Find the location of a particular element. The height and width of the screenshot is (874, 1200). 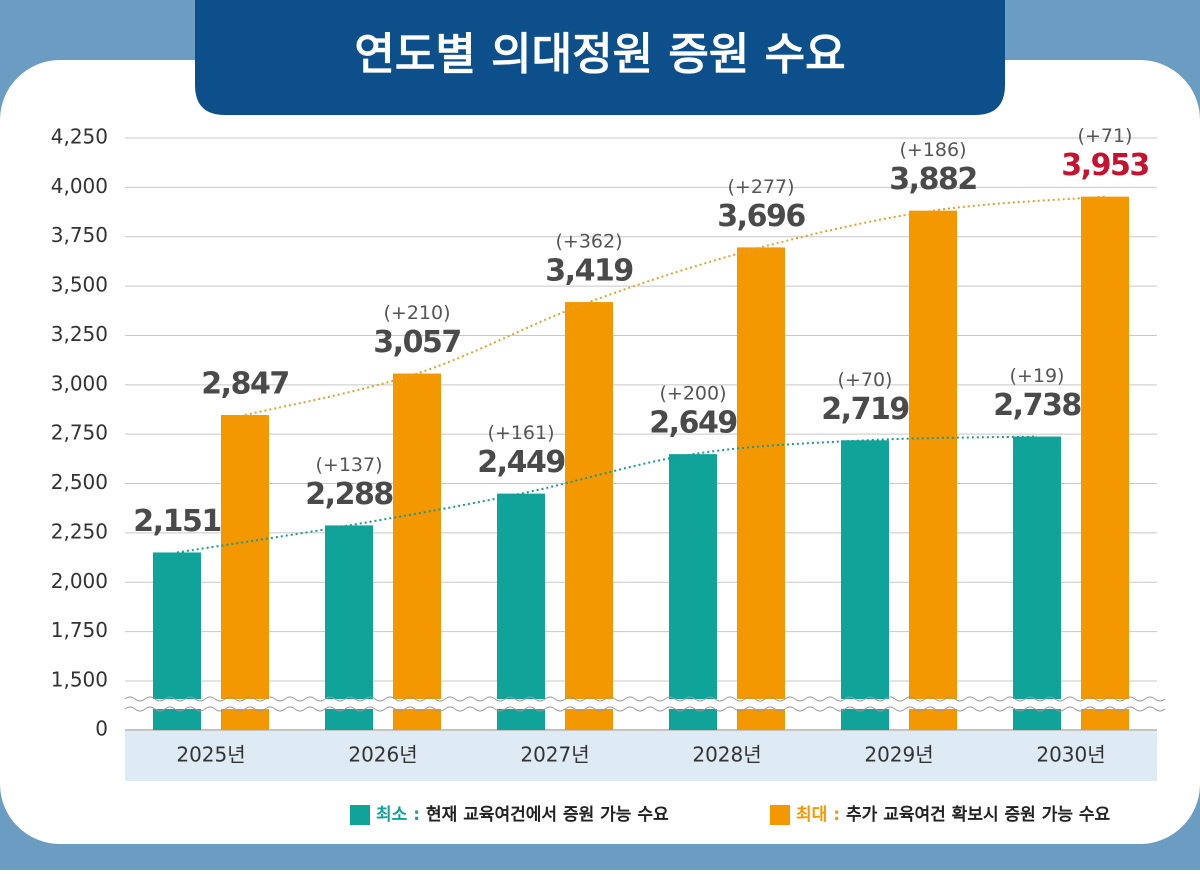

y-tick-label: 3,750 is located at coordinates (79, 235).